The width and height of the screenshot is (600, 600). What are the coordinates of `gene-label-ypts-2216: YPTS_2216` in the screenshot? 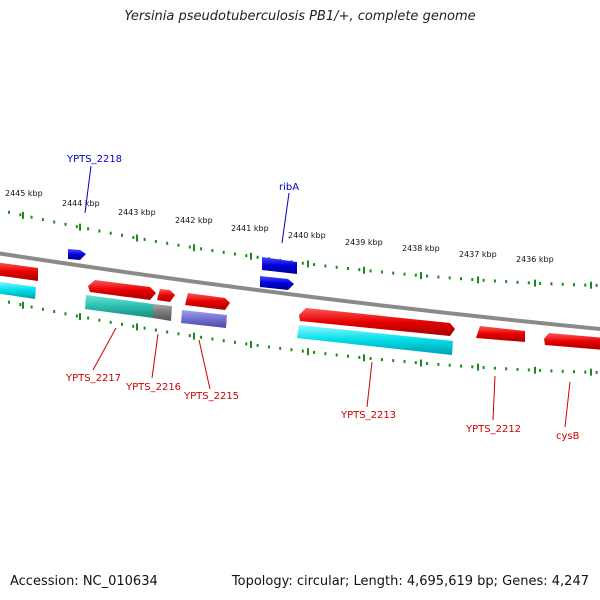 It's located at (153, 387).